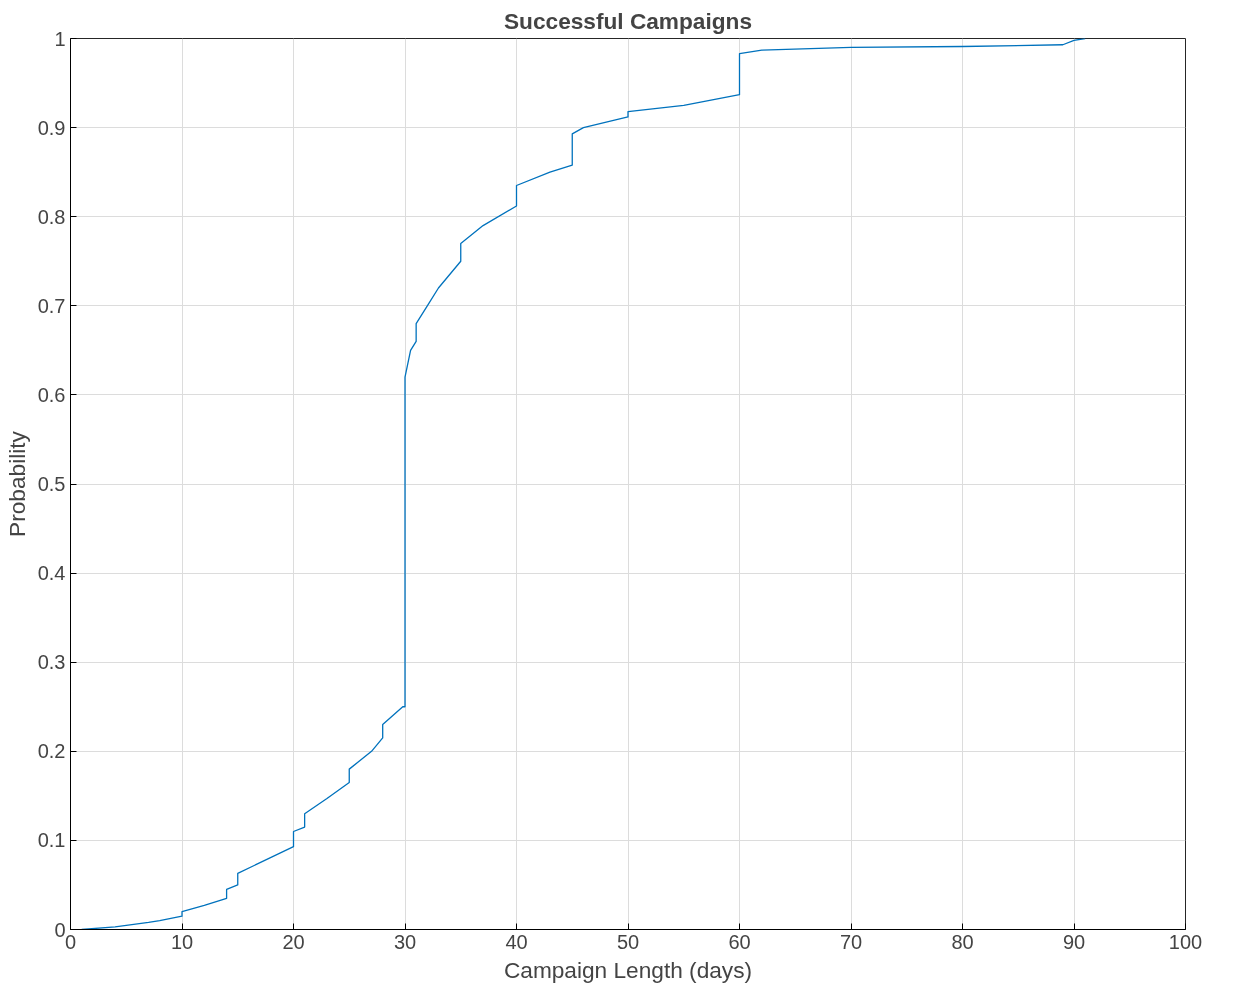 This screenshot has height=995, width=1235. I want to click on x-tick-label: 90, so click(1074, 941).